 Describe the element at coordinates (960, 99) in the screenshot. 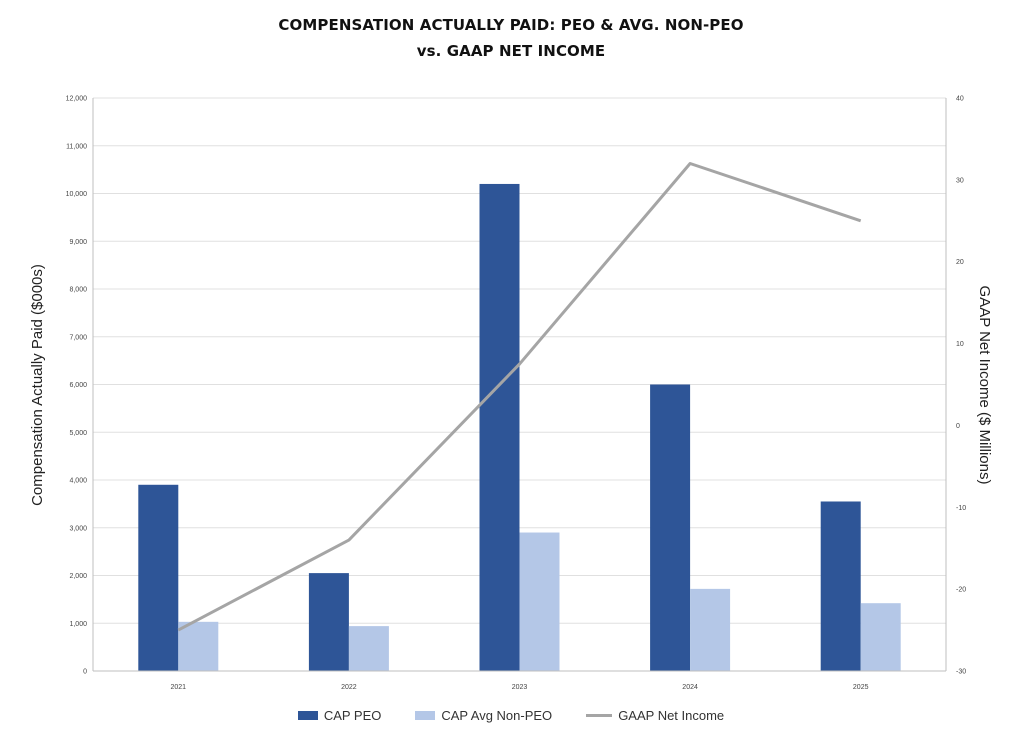

I see `y2-tick-label: 40` at that location.